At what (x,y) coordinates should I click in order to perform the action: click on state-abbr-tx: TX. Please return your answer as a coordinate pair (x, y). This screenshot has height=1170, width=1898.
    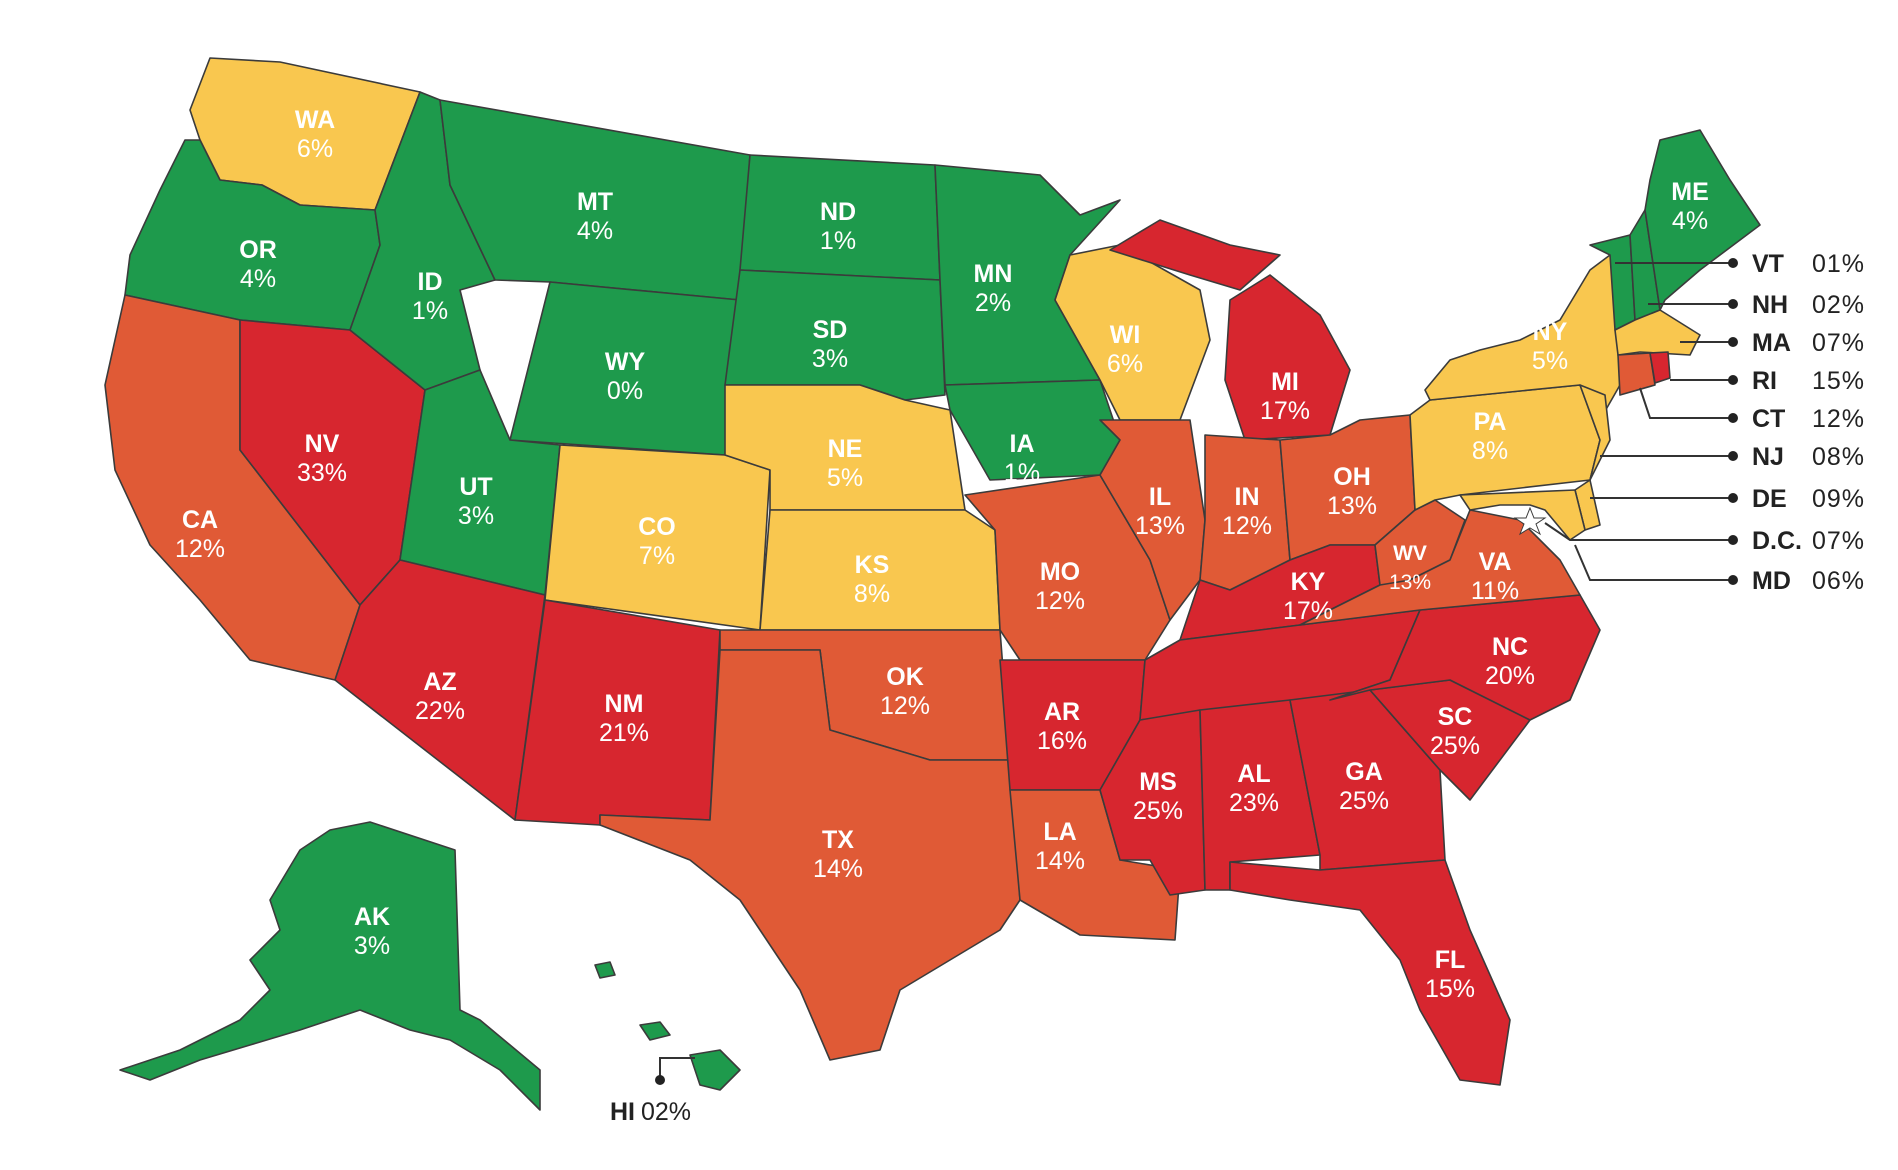
    Looking at the image, I should click on (838, 840).